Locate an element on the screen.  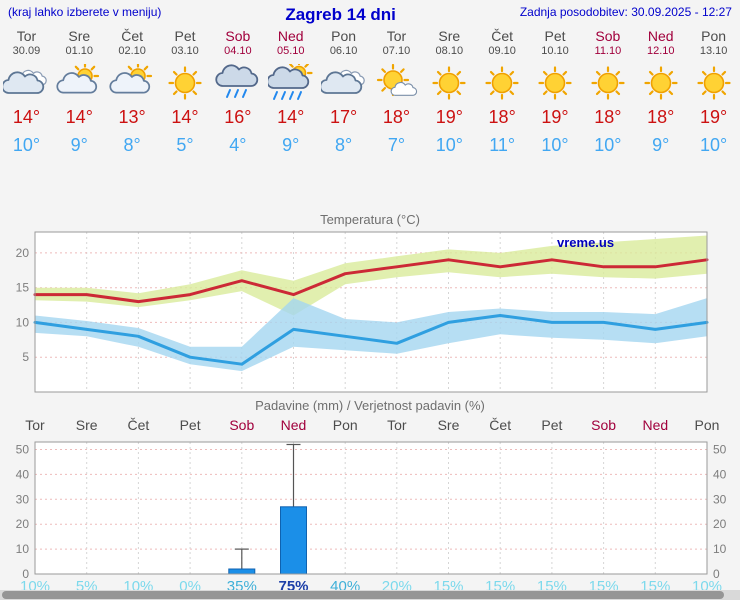
precip-y-tick-left: 10 is located at coordinates (23, 549).